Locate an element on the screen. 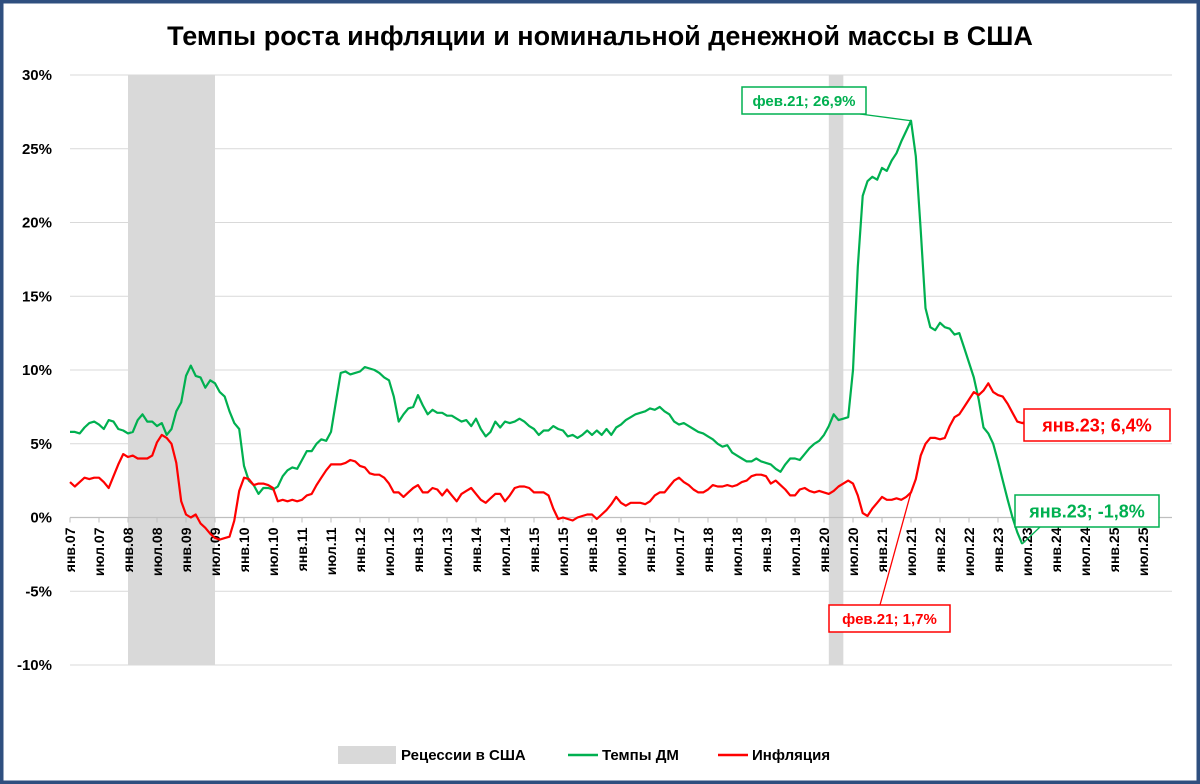 The height and width of the screenshot is (784, 1200). legend: Рецессии в США Темпы ДМ Инфляция is located at coordinates (584, 755).